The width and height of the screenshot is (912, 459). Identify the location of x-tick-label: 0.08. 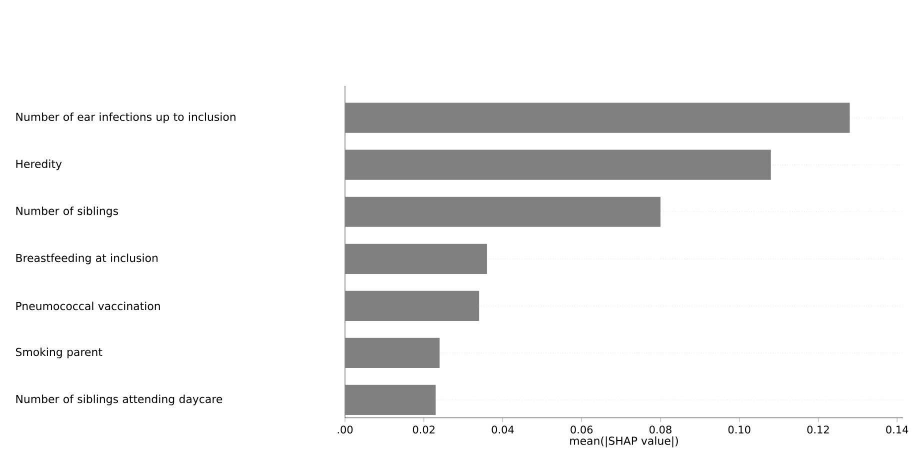
(661, 430).